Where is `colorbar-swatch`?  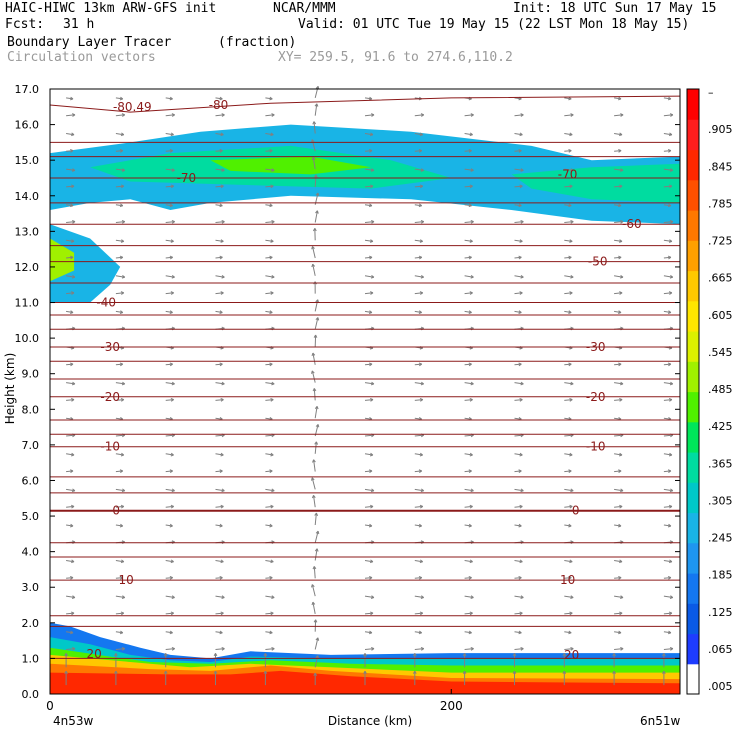
colorbar-swatch is located at coordinates (693, 286).